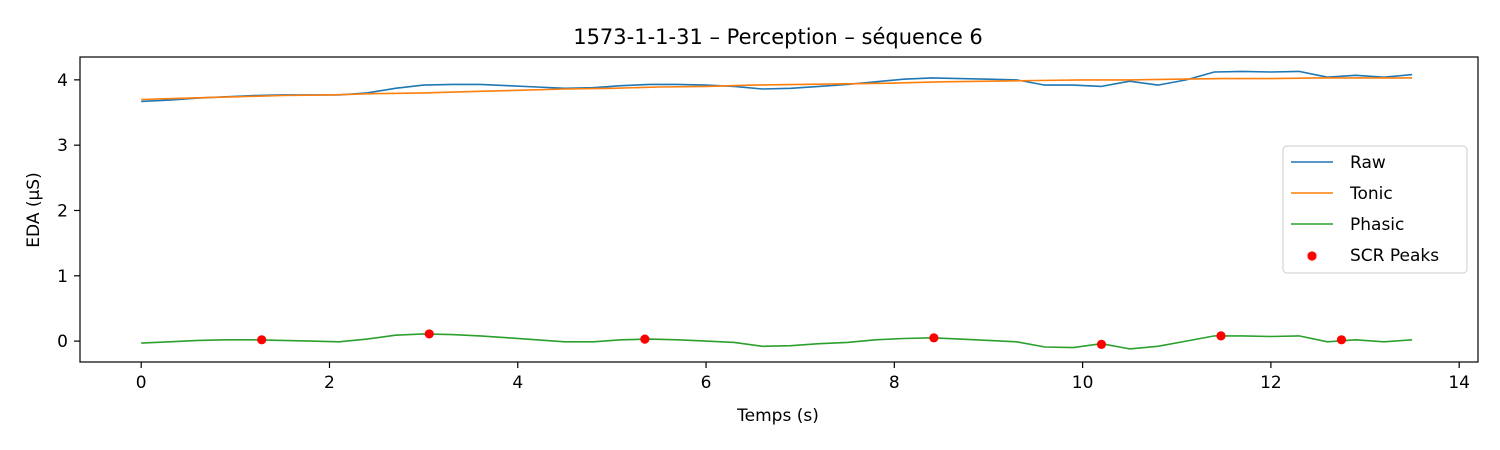 This screenshot has width=1500, height=450. What do you see at coordinates (803, 377) in the screenshot?
I see `x-axis-ticks: 0 2 4 6 8 10 12 14` at bounding box center [803, 377].